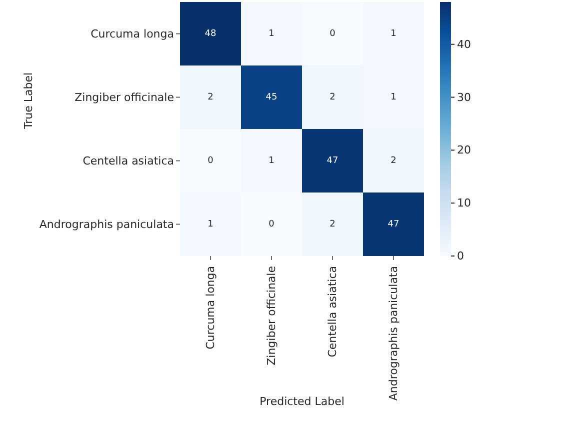 The image size is (574, 423). What do you see at coordinates (302, 401) in the screenshot?
I see `x-axis-title: Predicted Label` at bounding box center [302, 401].